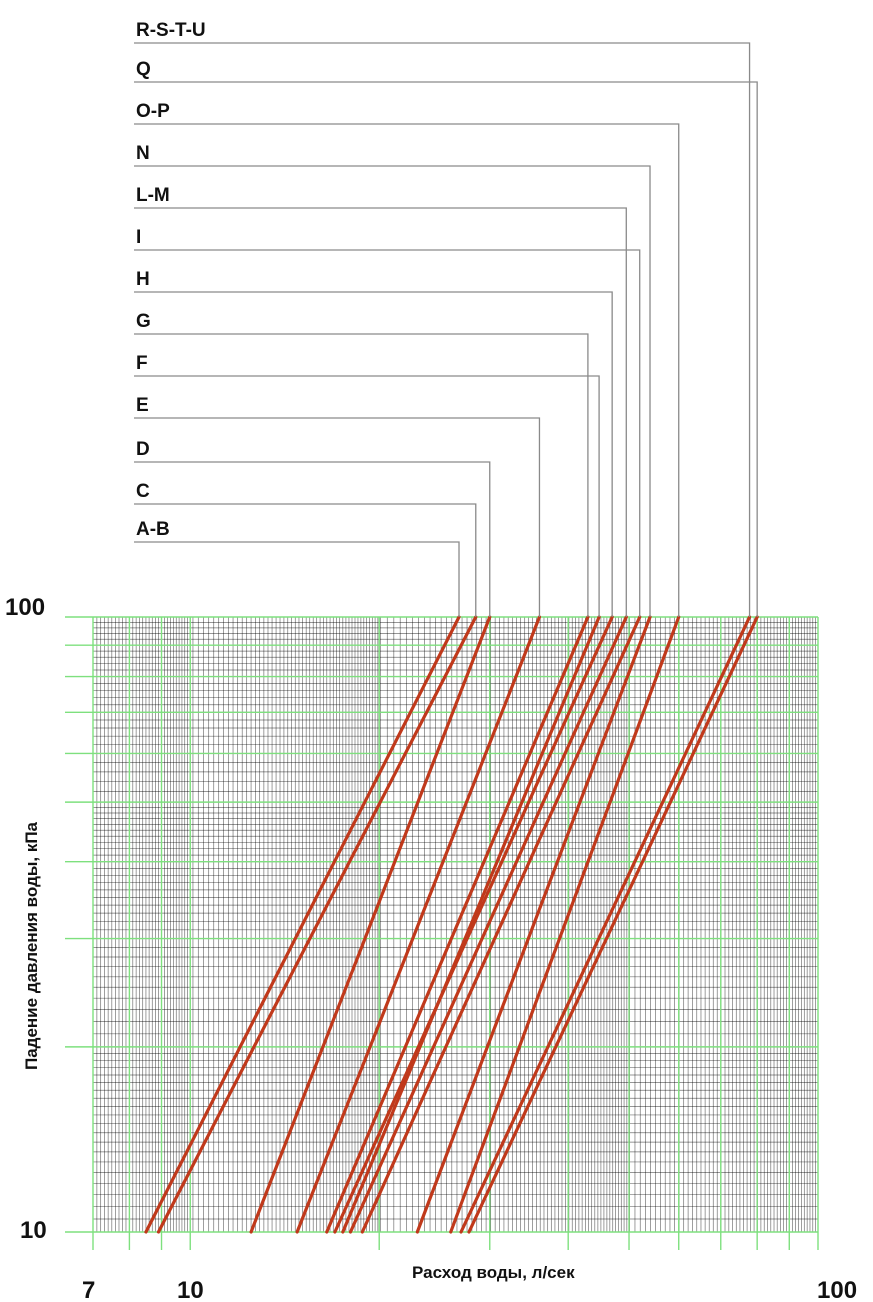  What do you see at coordinates (143, 321) in the screenshot?
I see `series-label-g: G` at bounding box center [143, 321].